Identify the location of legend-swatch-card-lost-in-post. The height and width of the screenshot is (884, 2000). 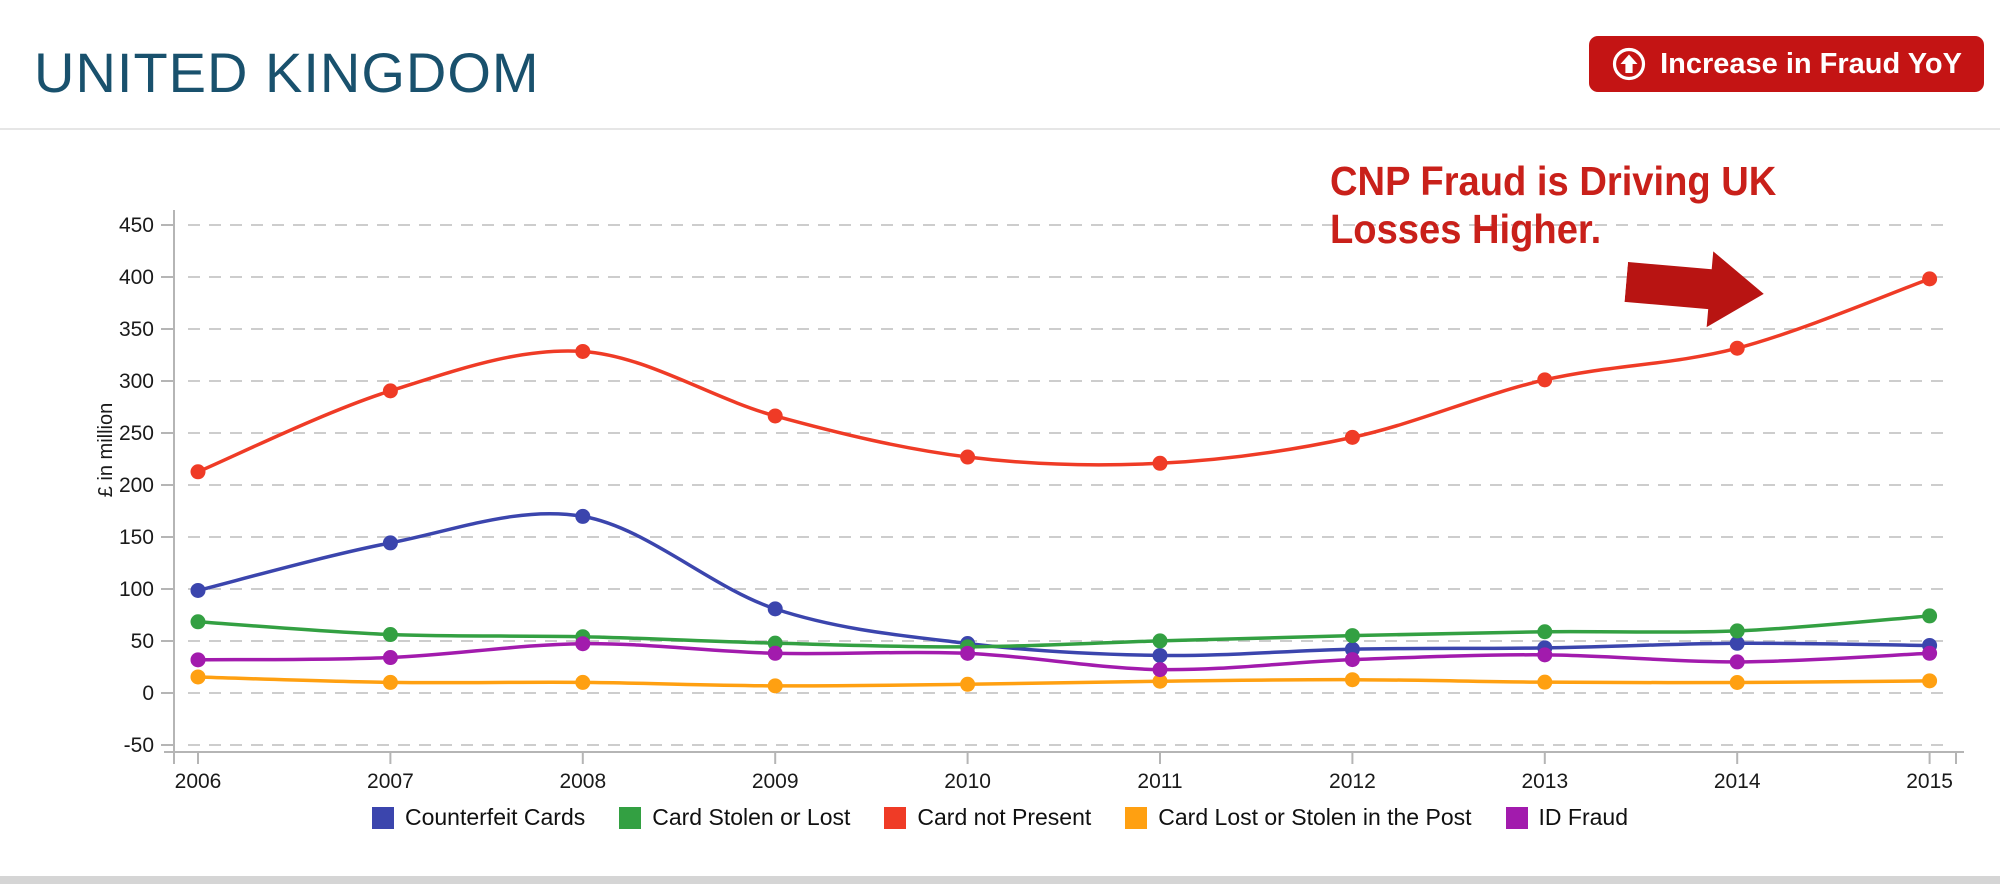
(1136, 817).